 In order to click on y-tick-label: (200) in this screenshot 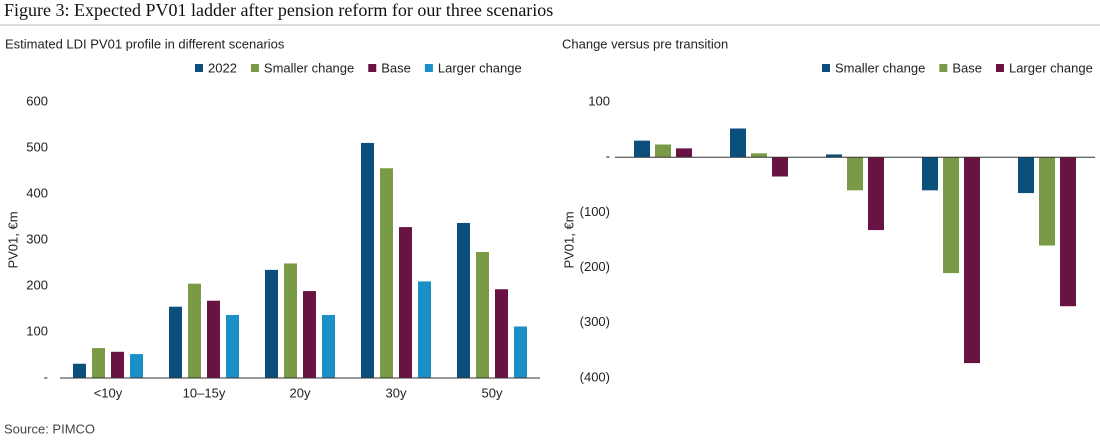, I will do `click(595, 266)`.